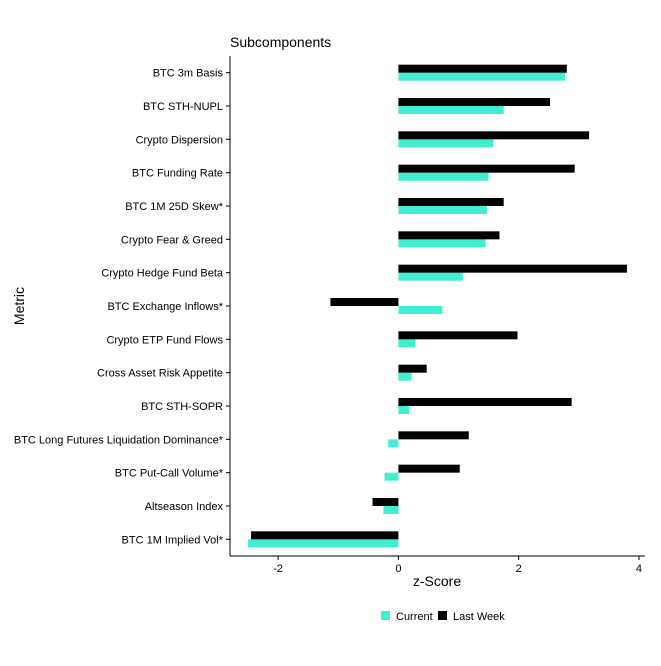  Describe the element at coordinates (177, 174) in the screenshot. I see `y-tick-label: BTC Funding Rate` at that location.